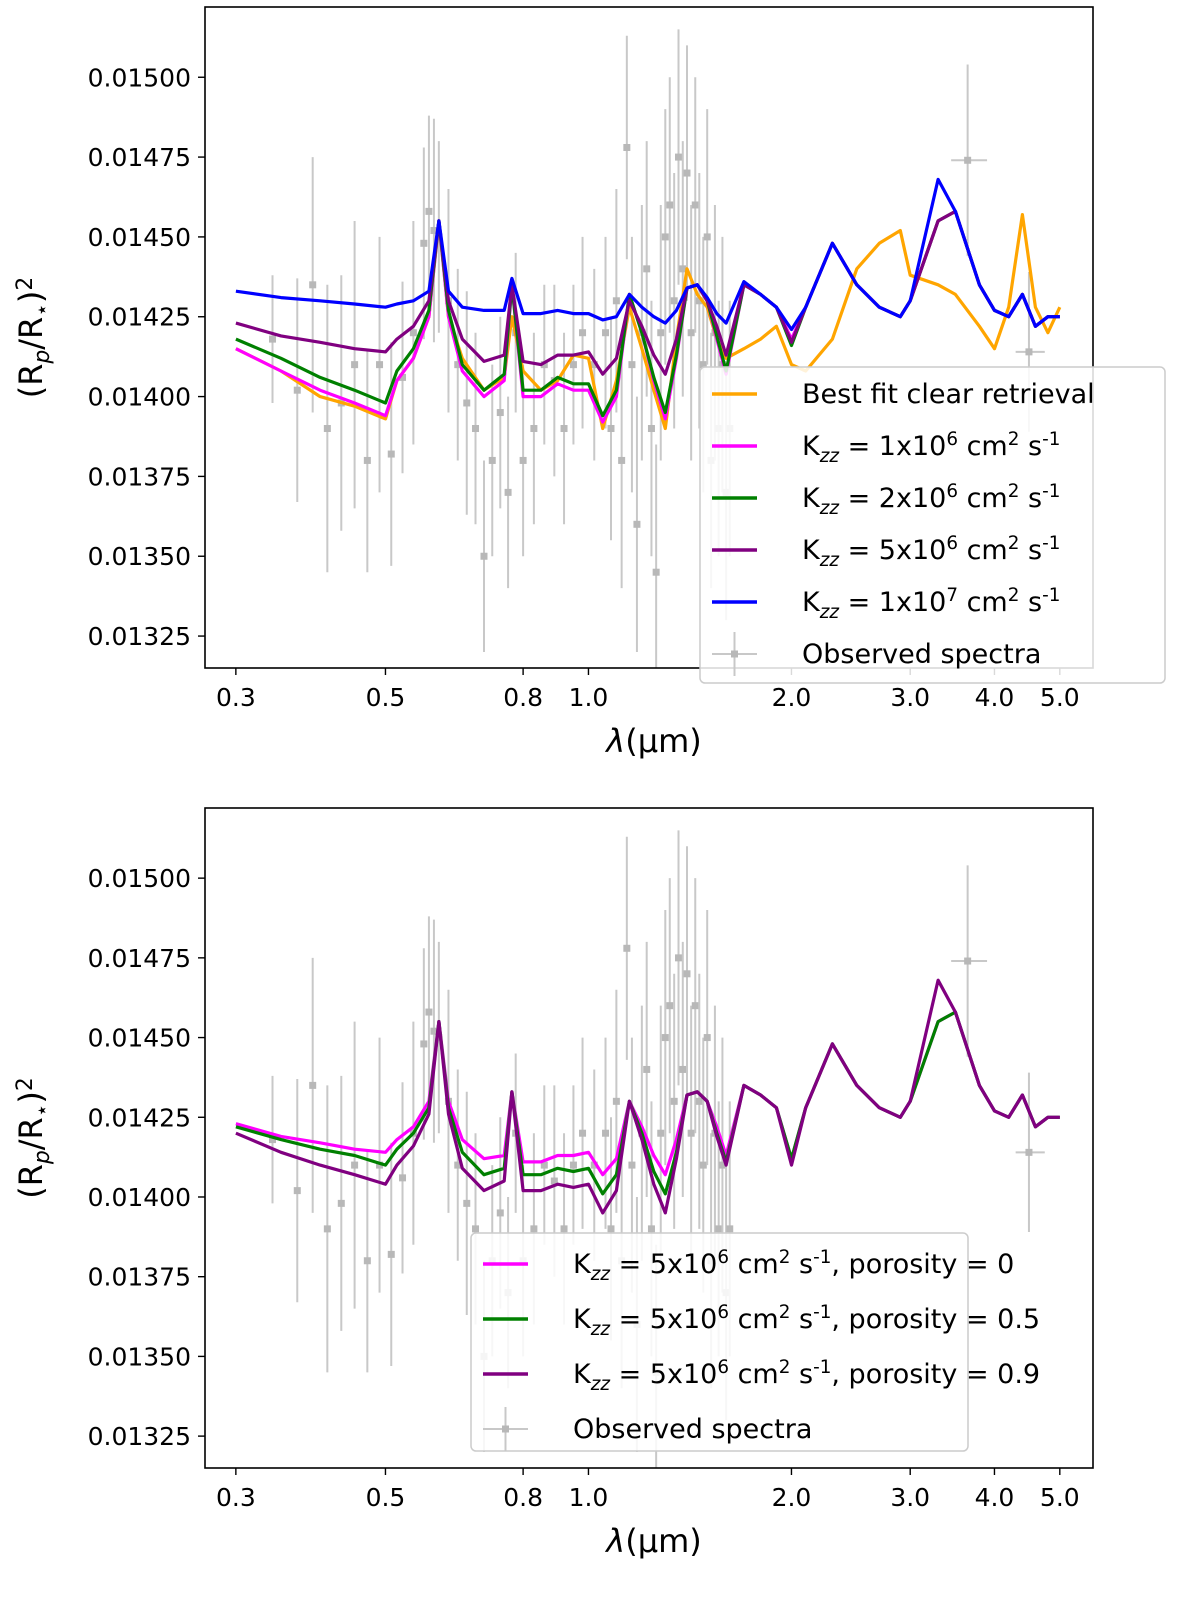 The width and height of the screenshot is (1200, 1607). I want to click on legend-label: Observed spectra, so click(692, 1429).